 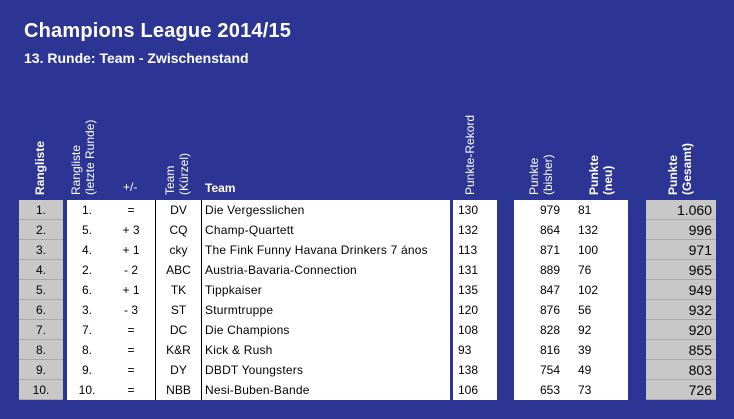 What do you see at coordinates (475, 350) in the screenshot?
I see `rekord-cell: 93` at bounding box center [475, 350].